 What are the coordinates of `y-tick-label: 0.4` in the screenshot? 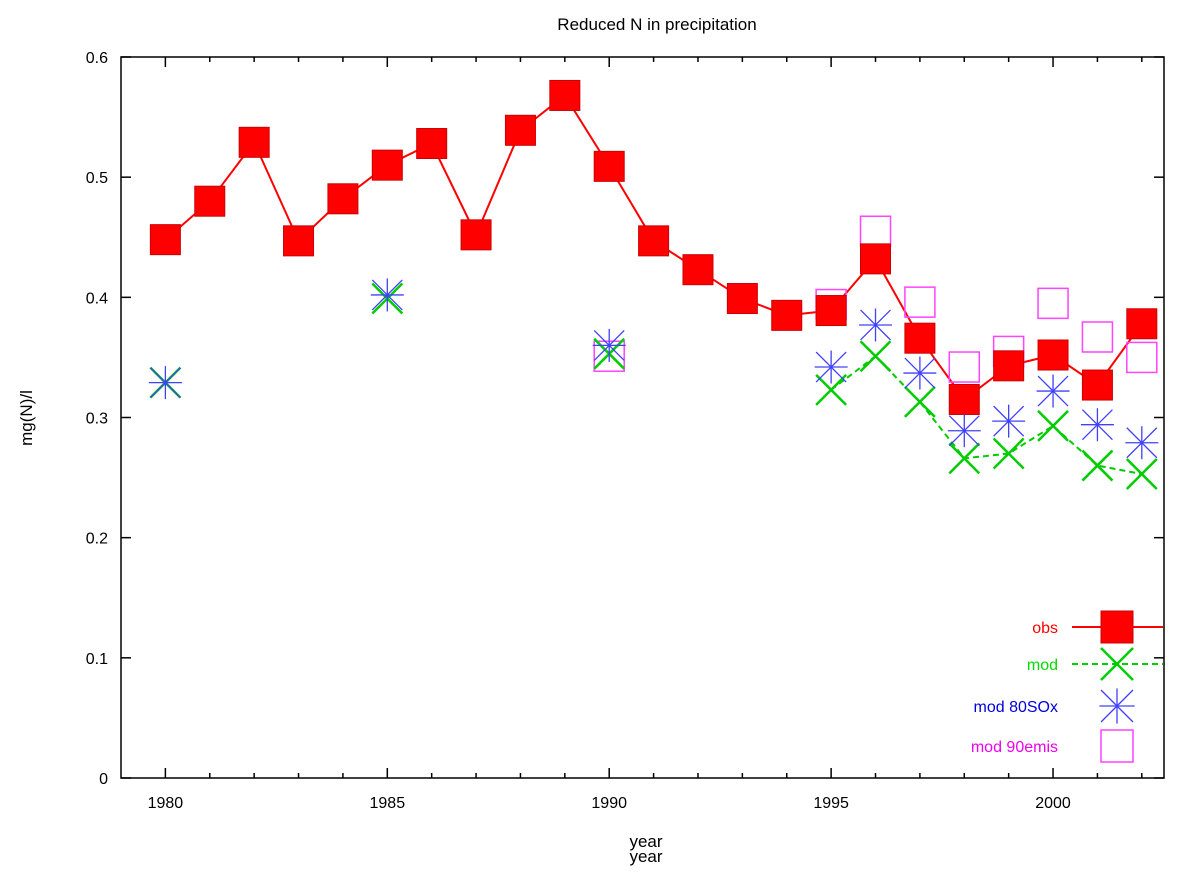 It's located at (97, 298).